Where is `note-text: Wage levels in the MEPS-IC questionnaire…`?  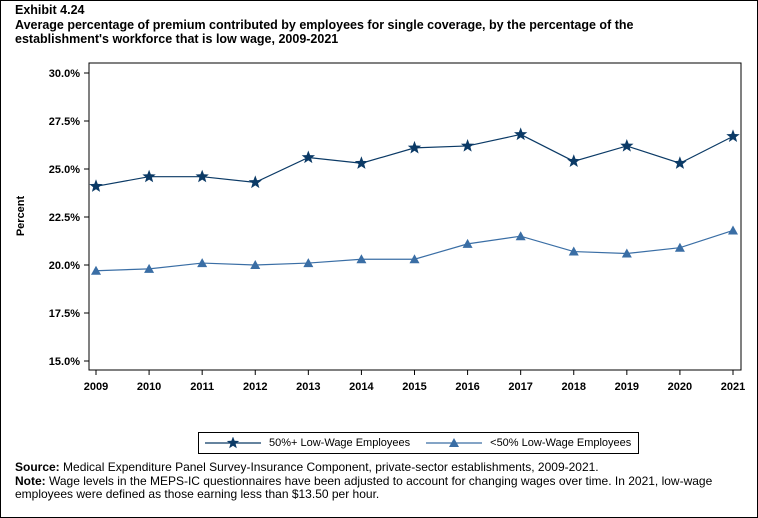 note-text: Wage levels in the MEPS-IC questionnaire… is located at coordinates (364, 487).